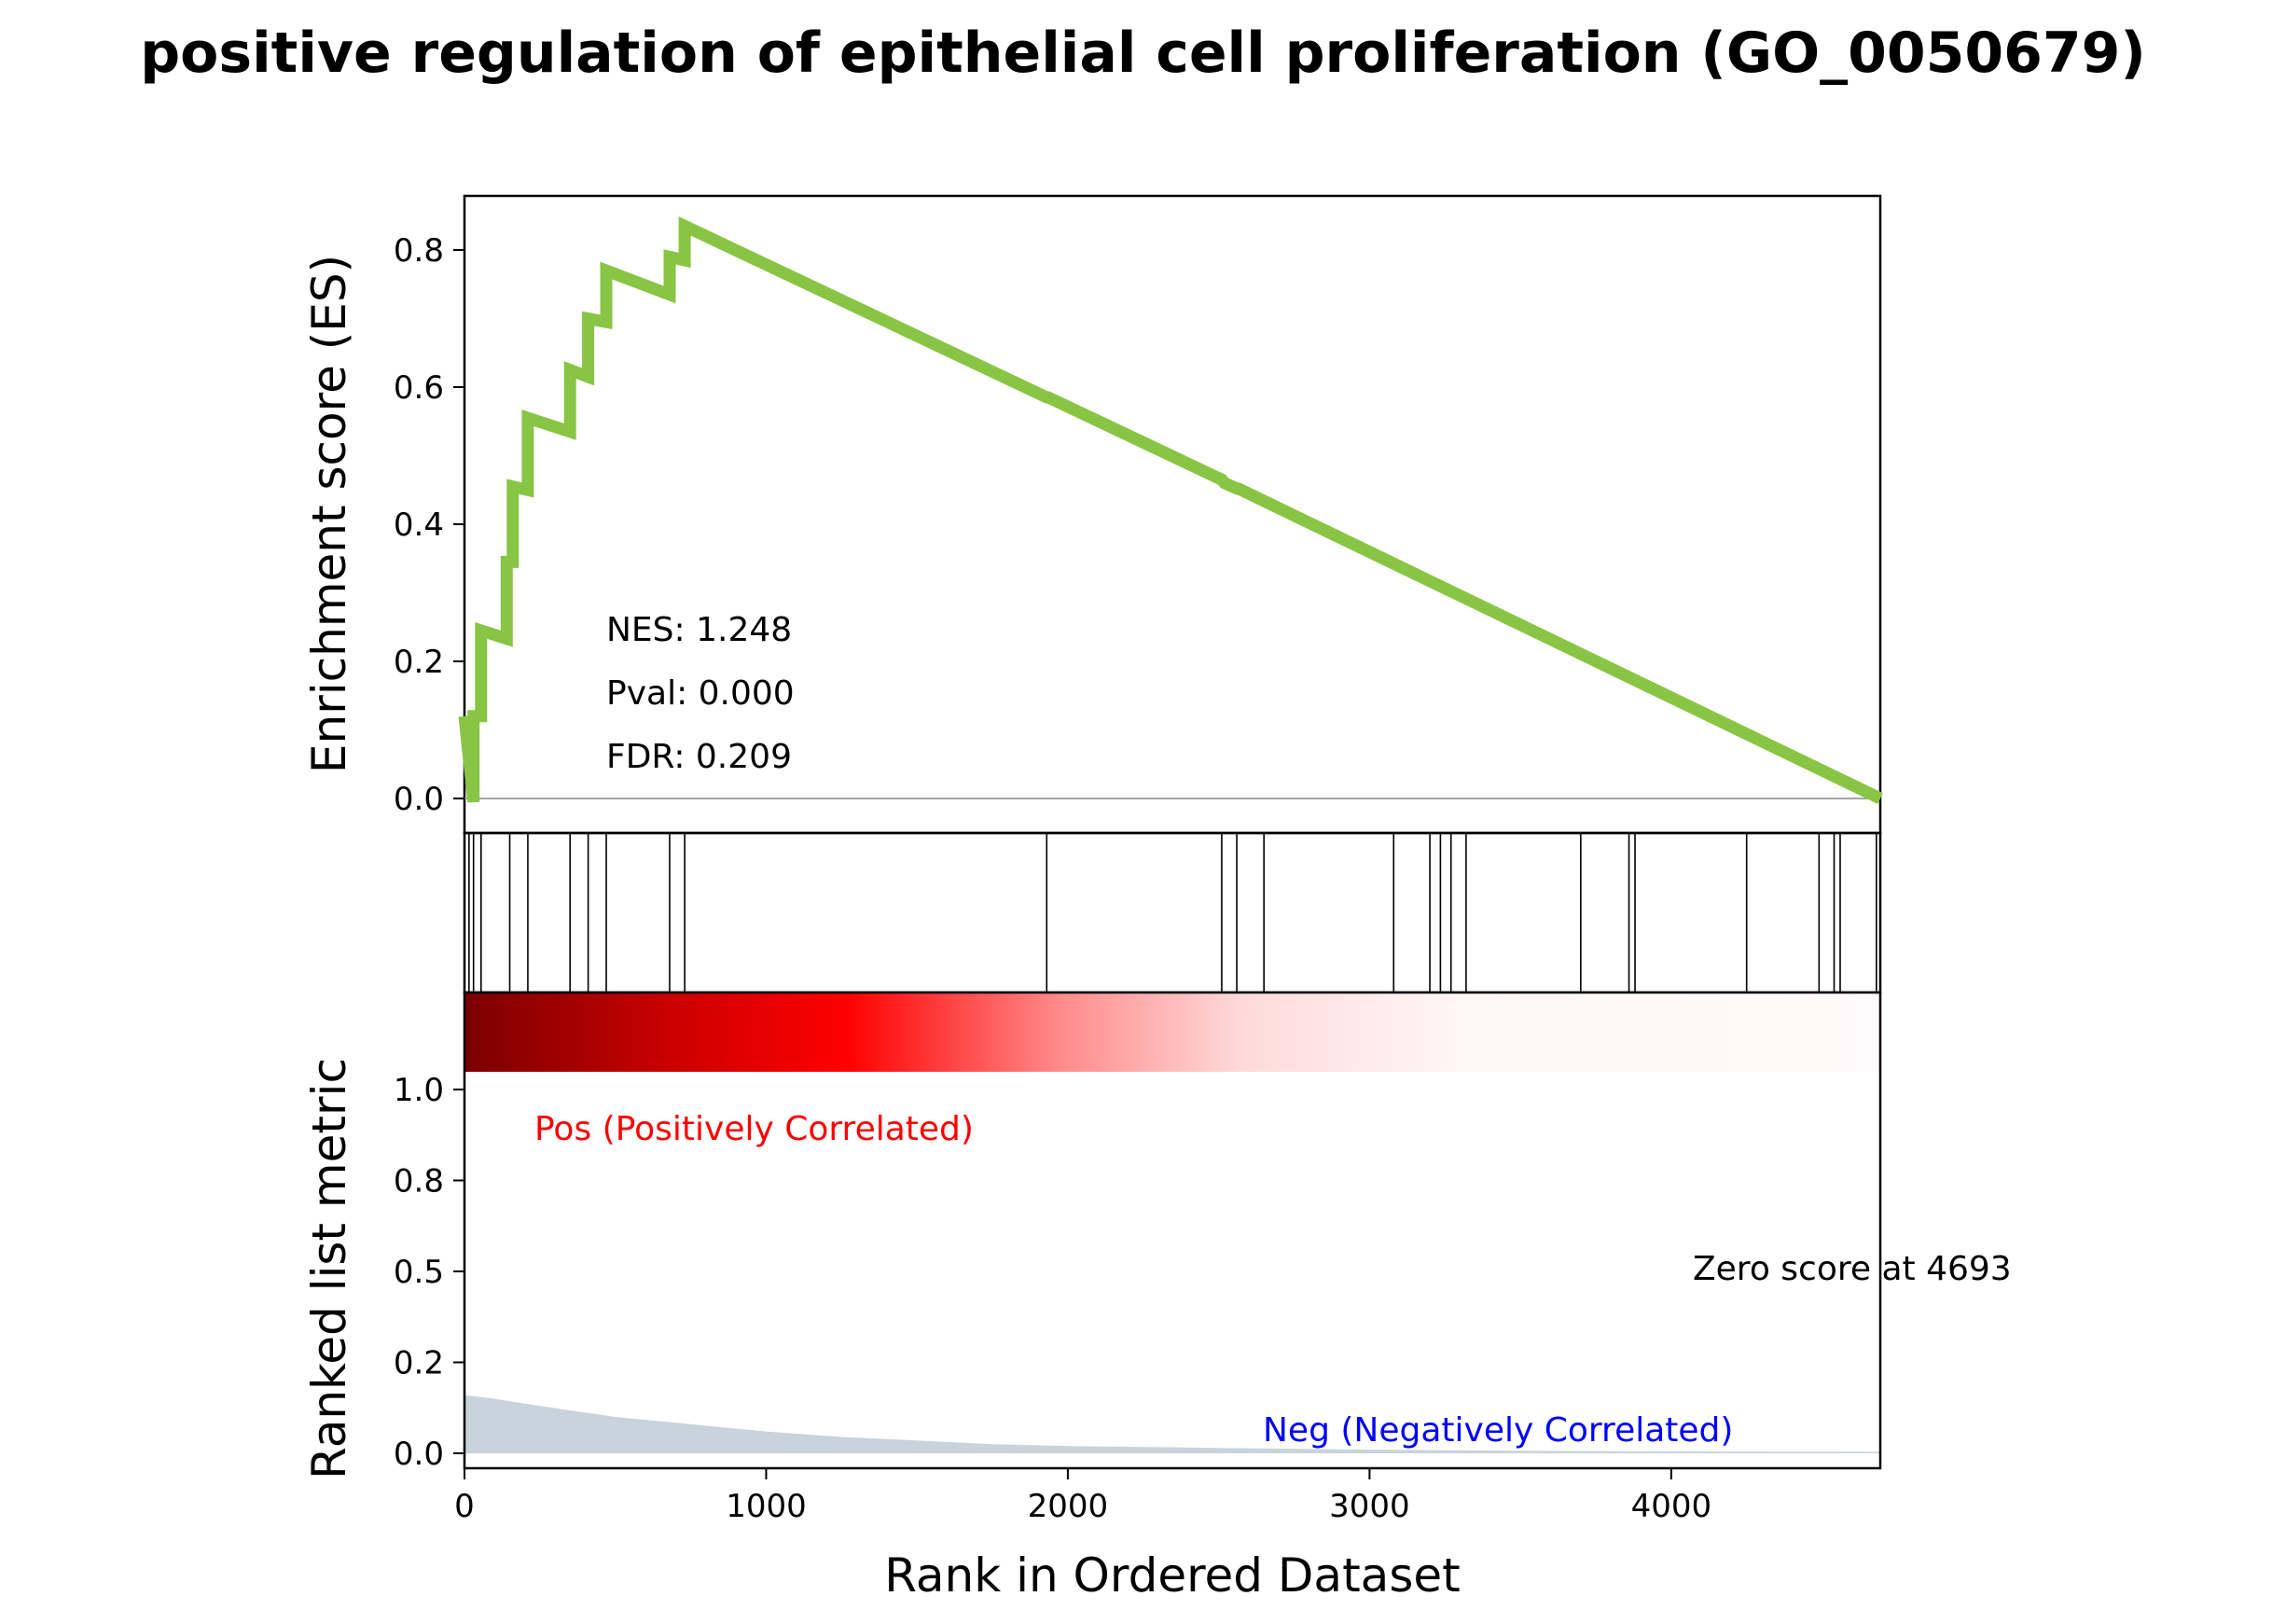 Image resolution: width=2286 pixels, height=1624 pixels. Describe the element at coordinates (419, 388) in the screenshot. I see `es-ytick-label: 0.6` at that location.